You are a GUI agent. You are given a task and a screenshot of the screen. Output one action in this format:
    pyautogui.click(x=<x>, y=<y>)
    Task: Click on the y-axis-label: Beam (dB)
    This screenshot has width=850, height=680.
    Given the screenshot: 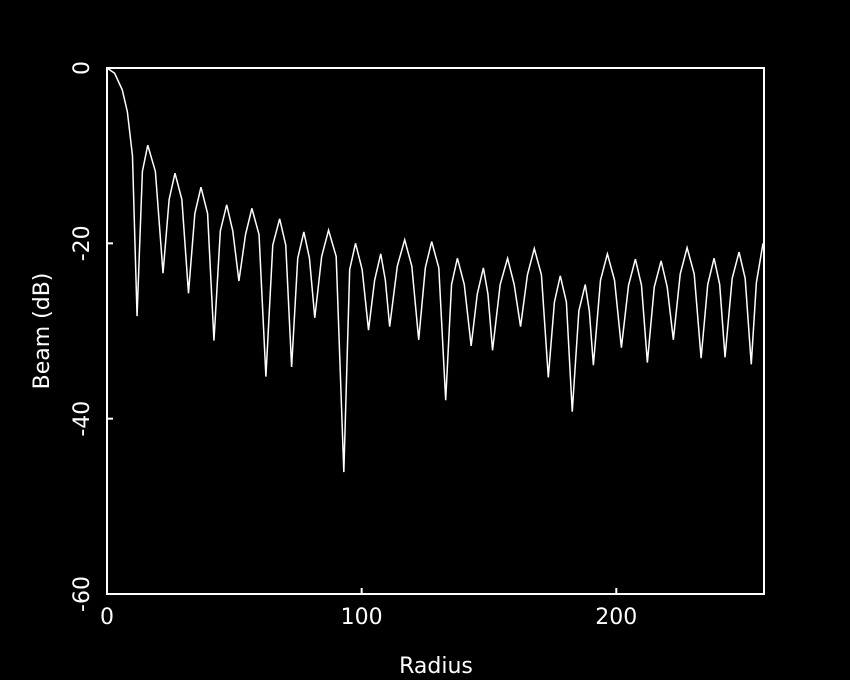 What is the action you would take?
    pyautogui.click(x=42, y=331)
    